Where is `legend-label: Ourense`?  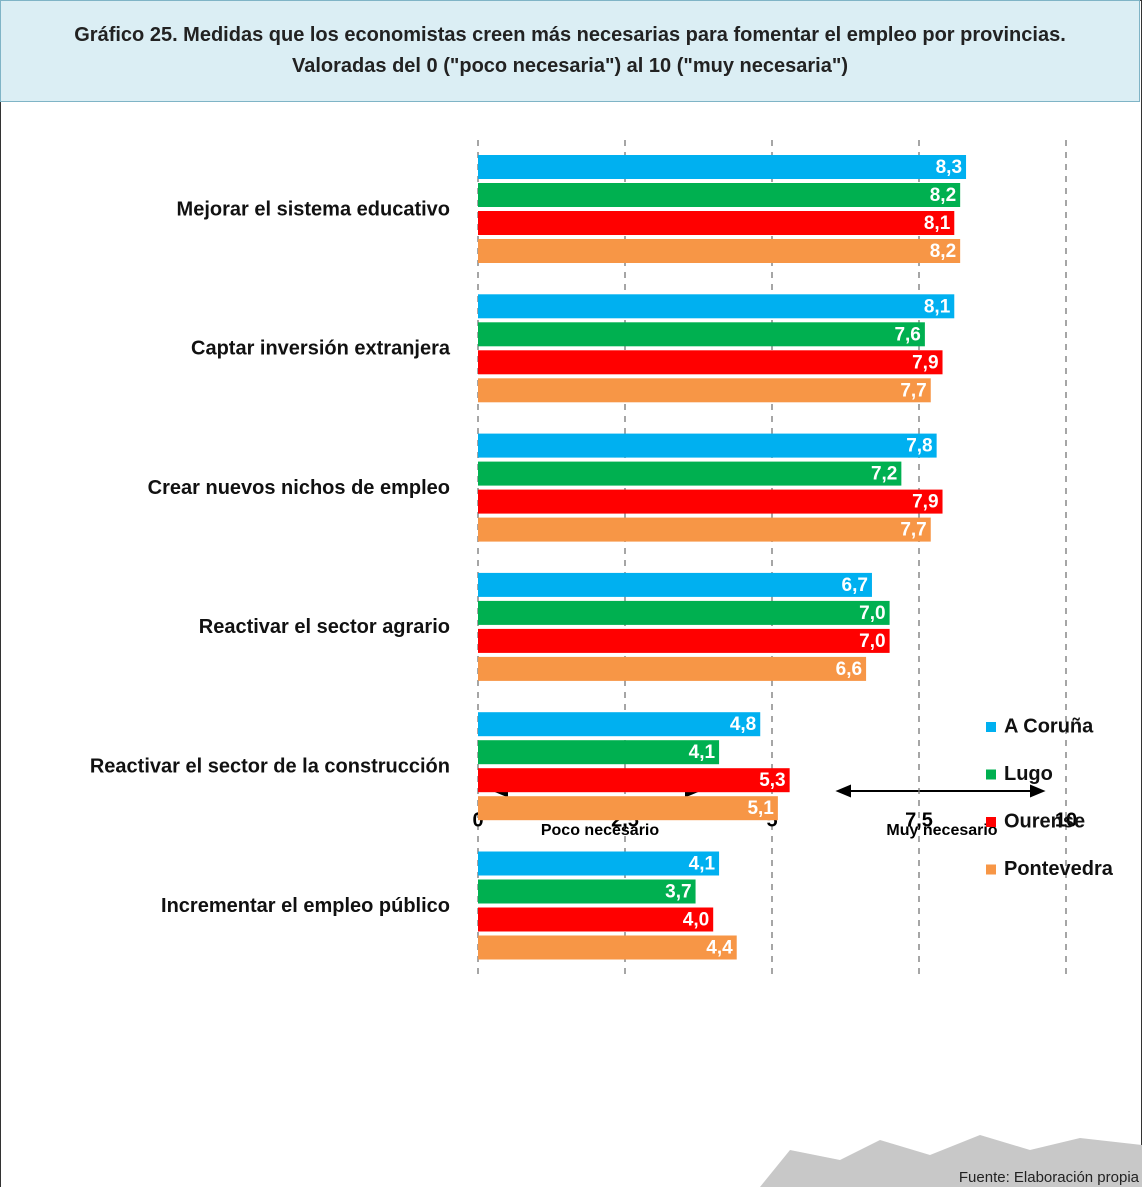 legend-label: Ourense is located at coordinates (1044, 821).